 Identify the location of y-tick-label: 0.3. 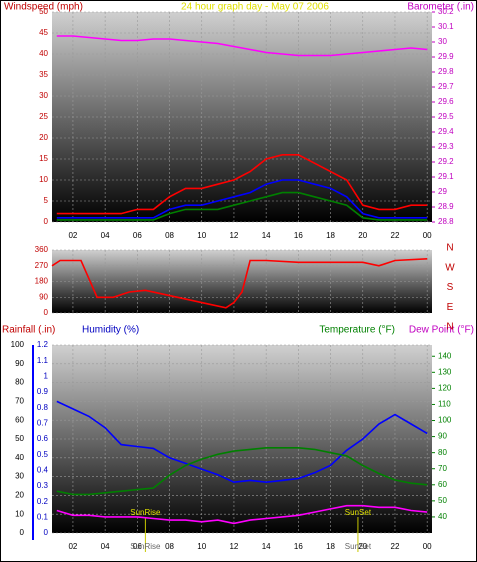
(43, 485).